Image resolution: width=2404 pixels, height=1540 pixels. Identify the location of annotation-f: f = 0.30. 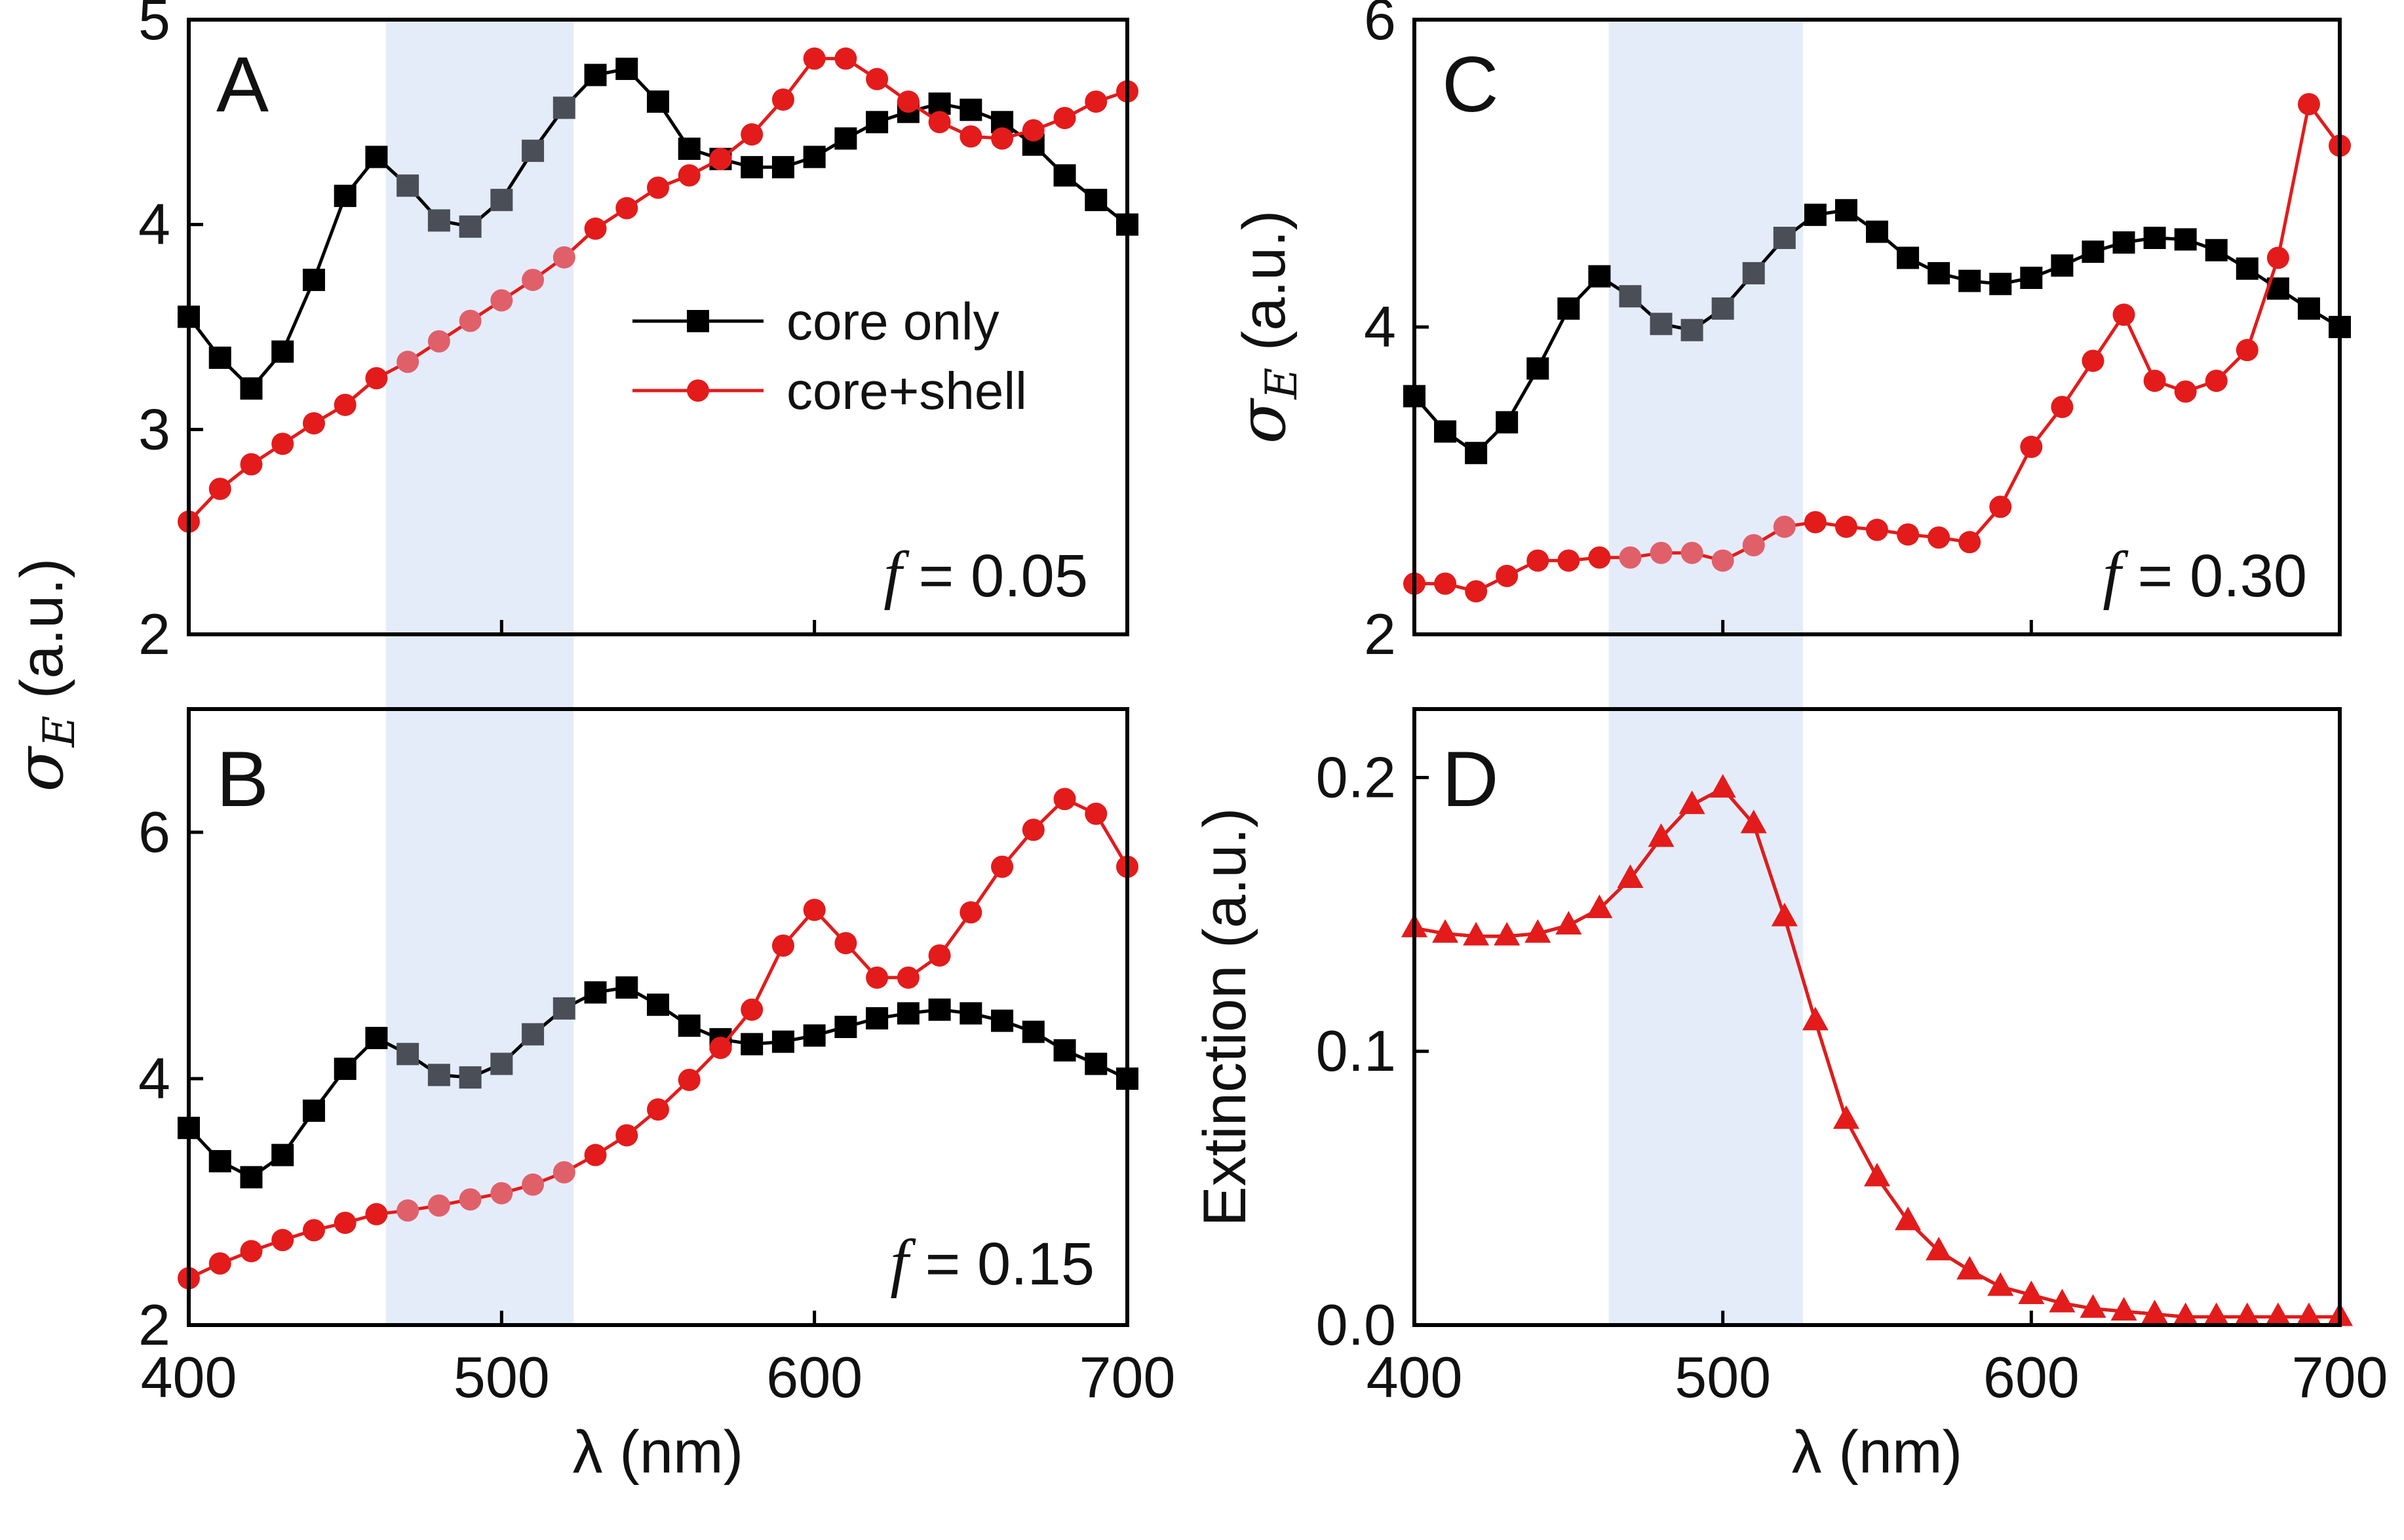
(2205, 574).